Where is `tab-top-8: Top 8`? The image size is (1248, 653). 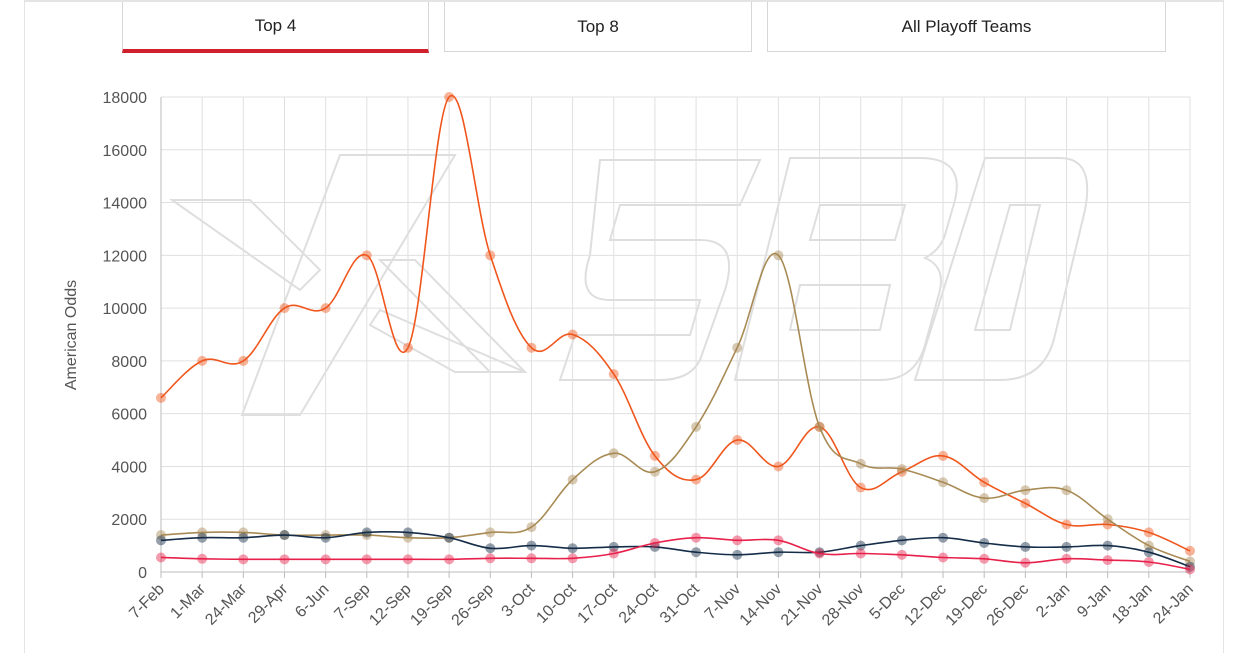 tab-top-8: Top 8 is located at coordinates (598, 27).